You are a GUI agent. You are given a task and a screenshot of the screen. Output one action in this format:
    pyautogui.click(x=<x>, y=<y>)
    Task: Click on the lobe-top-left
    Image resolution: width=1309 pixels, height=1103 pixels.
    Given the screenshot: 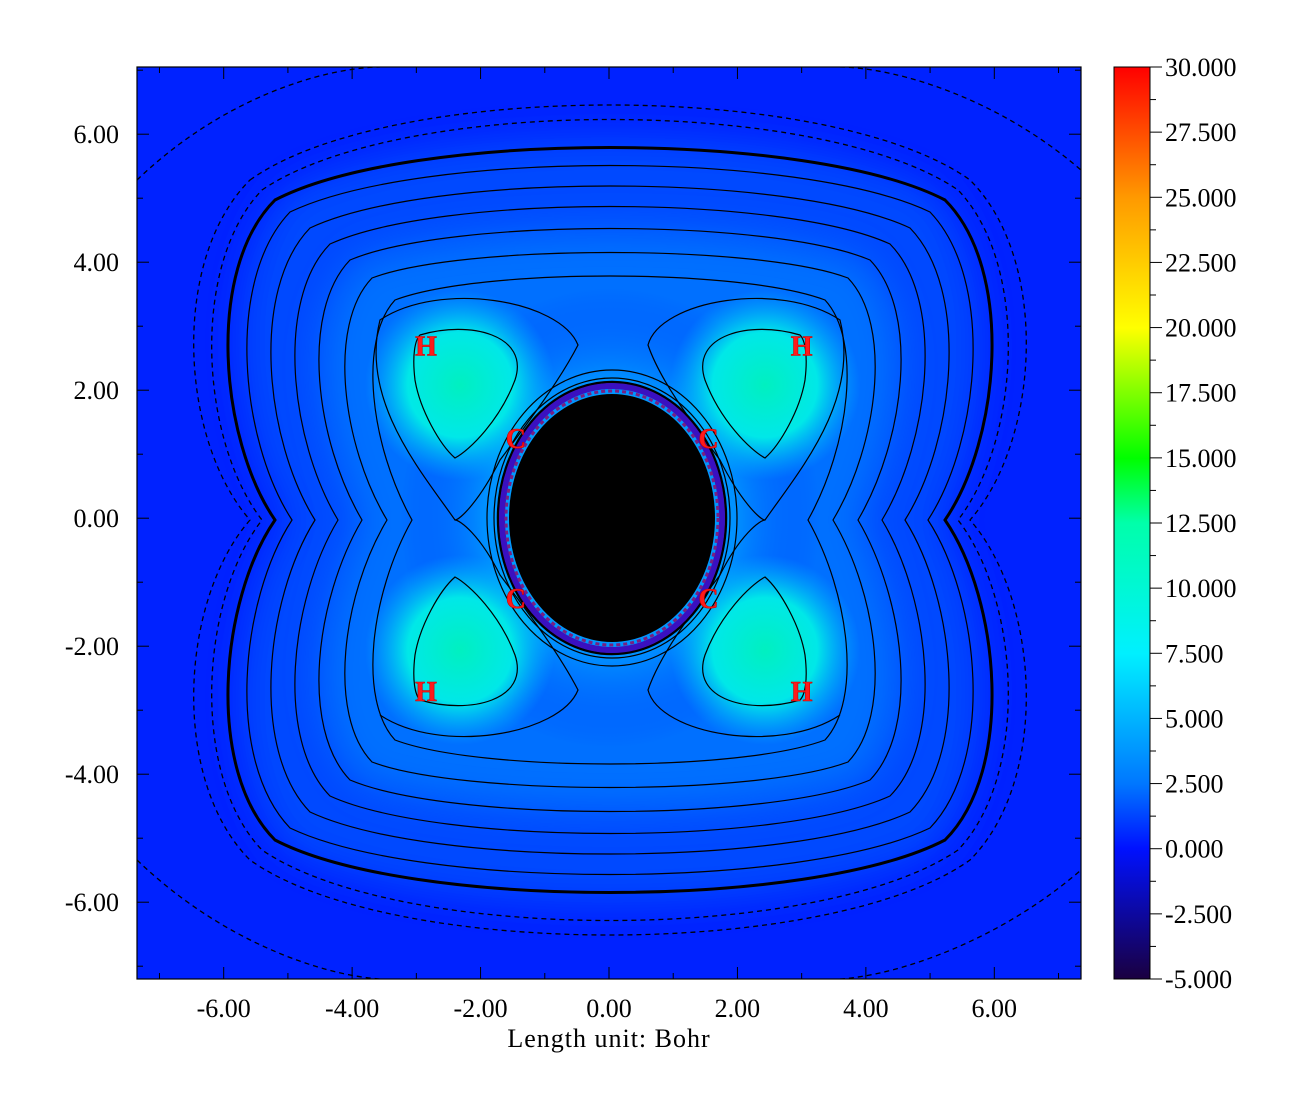 What is the action you would take?
    pyautogui.click(x=460, y=385)
    